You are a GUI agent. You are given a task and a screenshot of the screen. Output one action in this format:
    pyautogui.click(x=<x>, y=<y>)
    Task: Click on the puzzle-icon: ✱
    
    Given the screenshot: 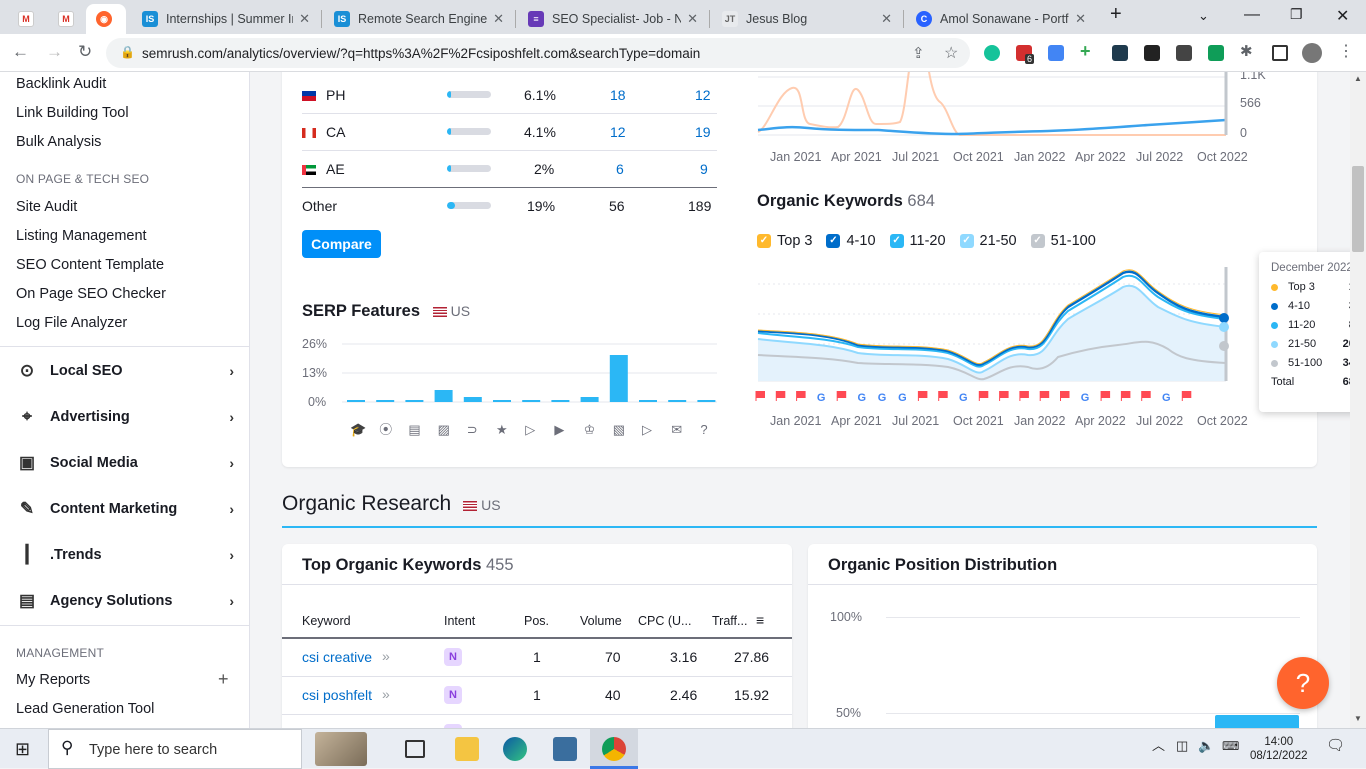 What is the action you would take?
    pyautogui.click(x=1246, y=51)
    